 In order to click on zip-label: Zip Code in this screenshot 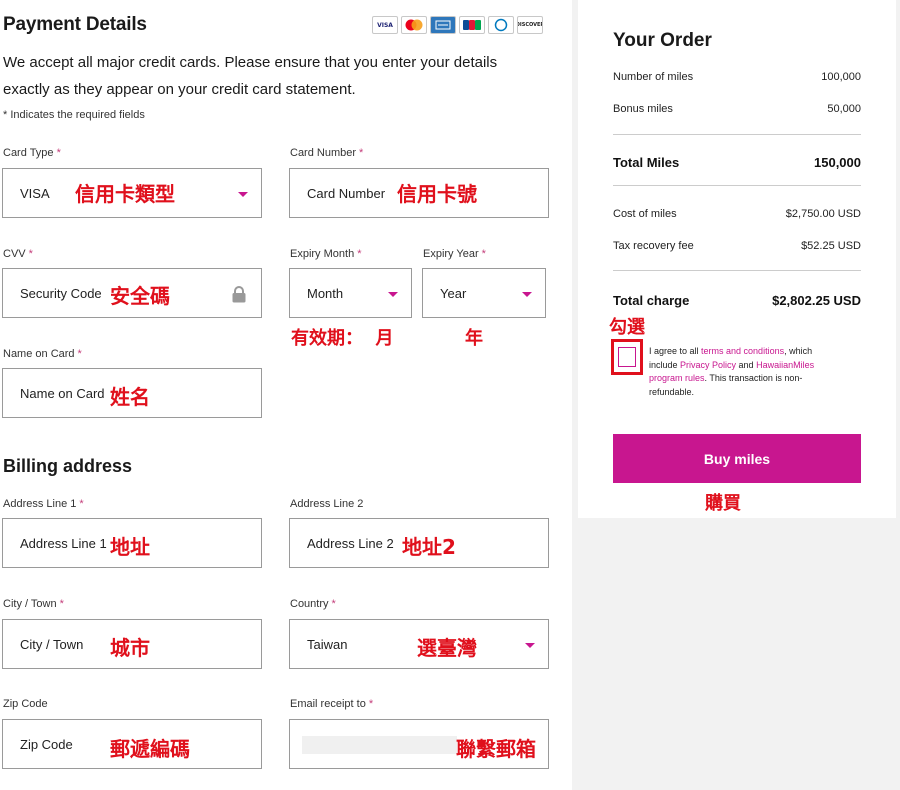, I will do `click(25, 704)`.